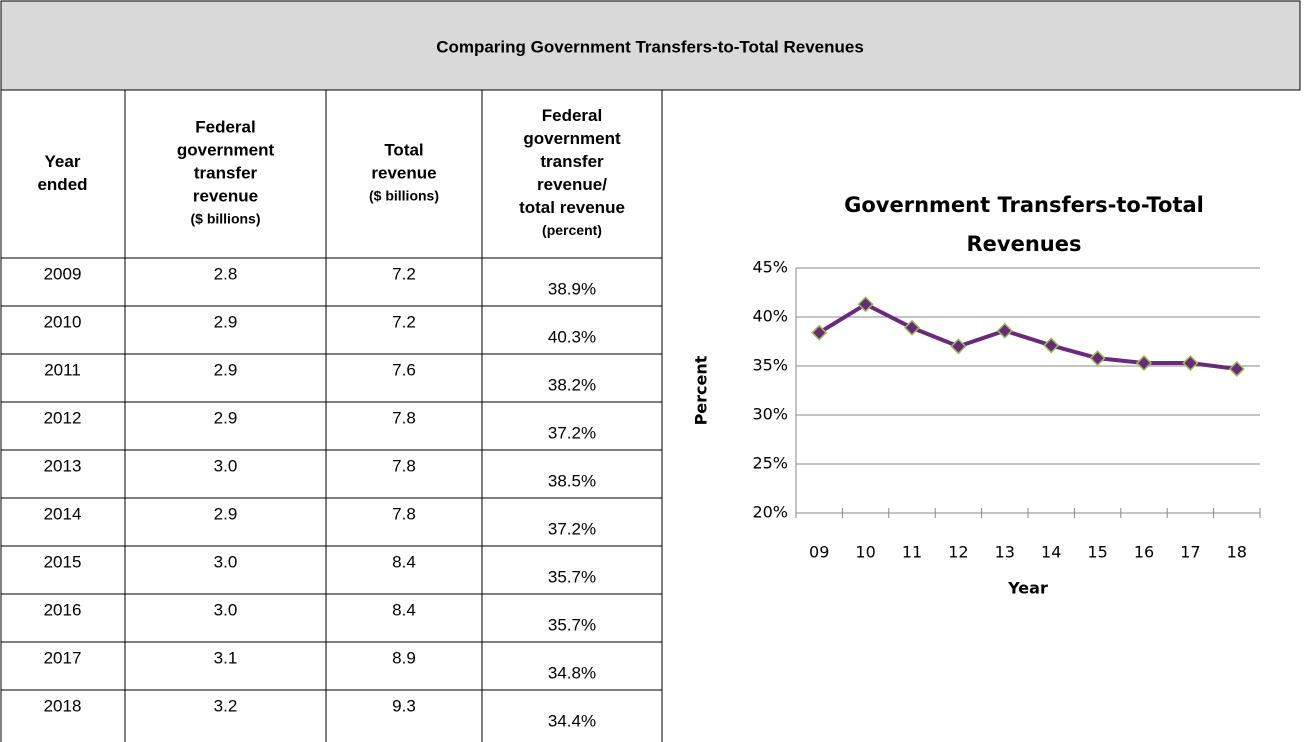 The image size is (1307, 742). Describe the element at coordinates (1097, 552) in the screenshot. I see `x-tick-label: 15` at that location.